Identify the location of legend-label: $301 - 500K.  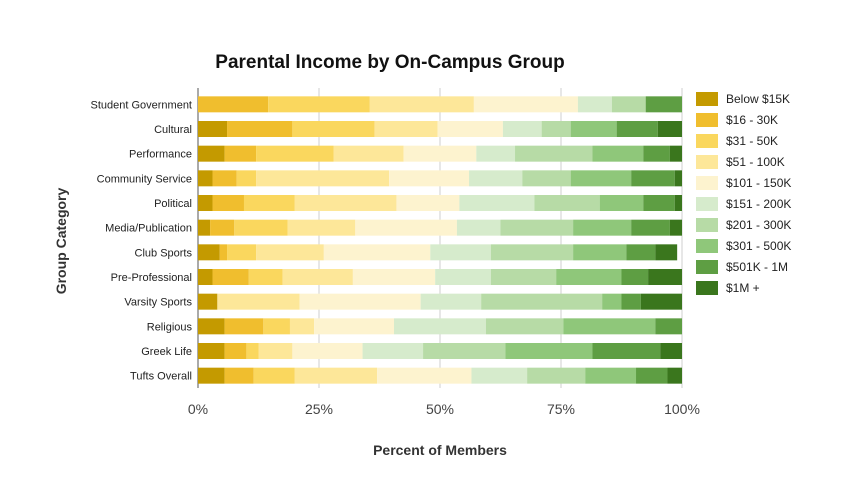
(758, 246).